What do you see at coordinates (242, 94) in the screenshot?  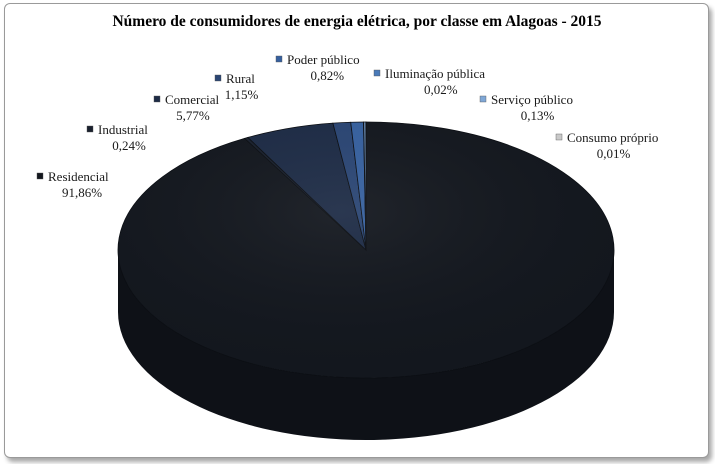 I see `slice-value-rural: 1,15%` at bounding box center [242, 94].